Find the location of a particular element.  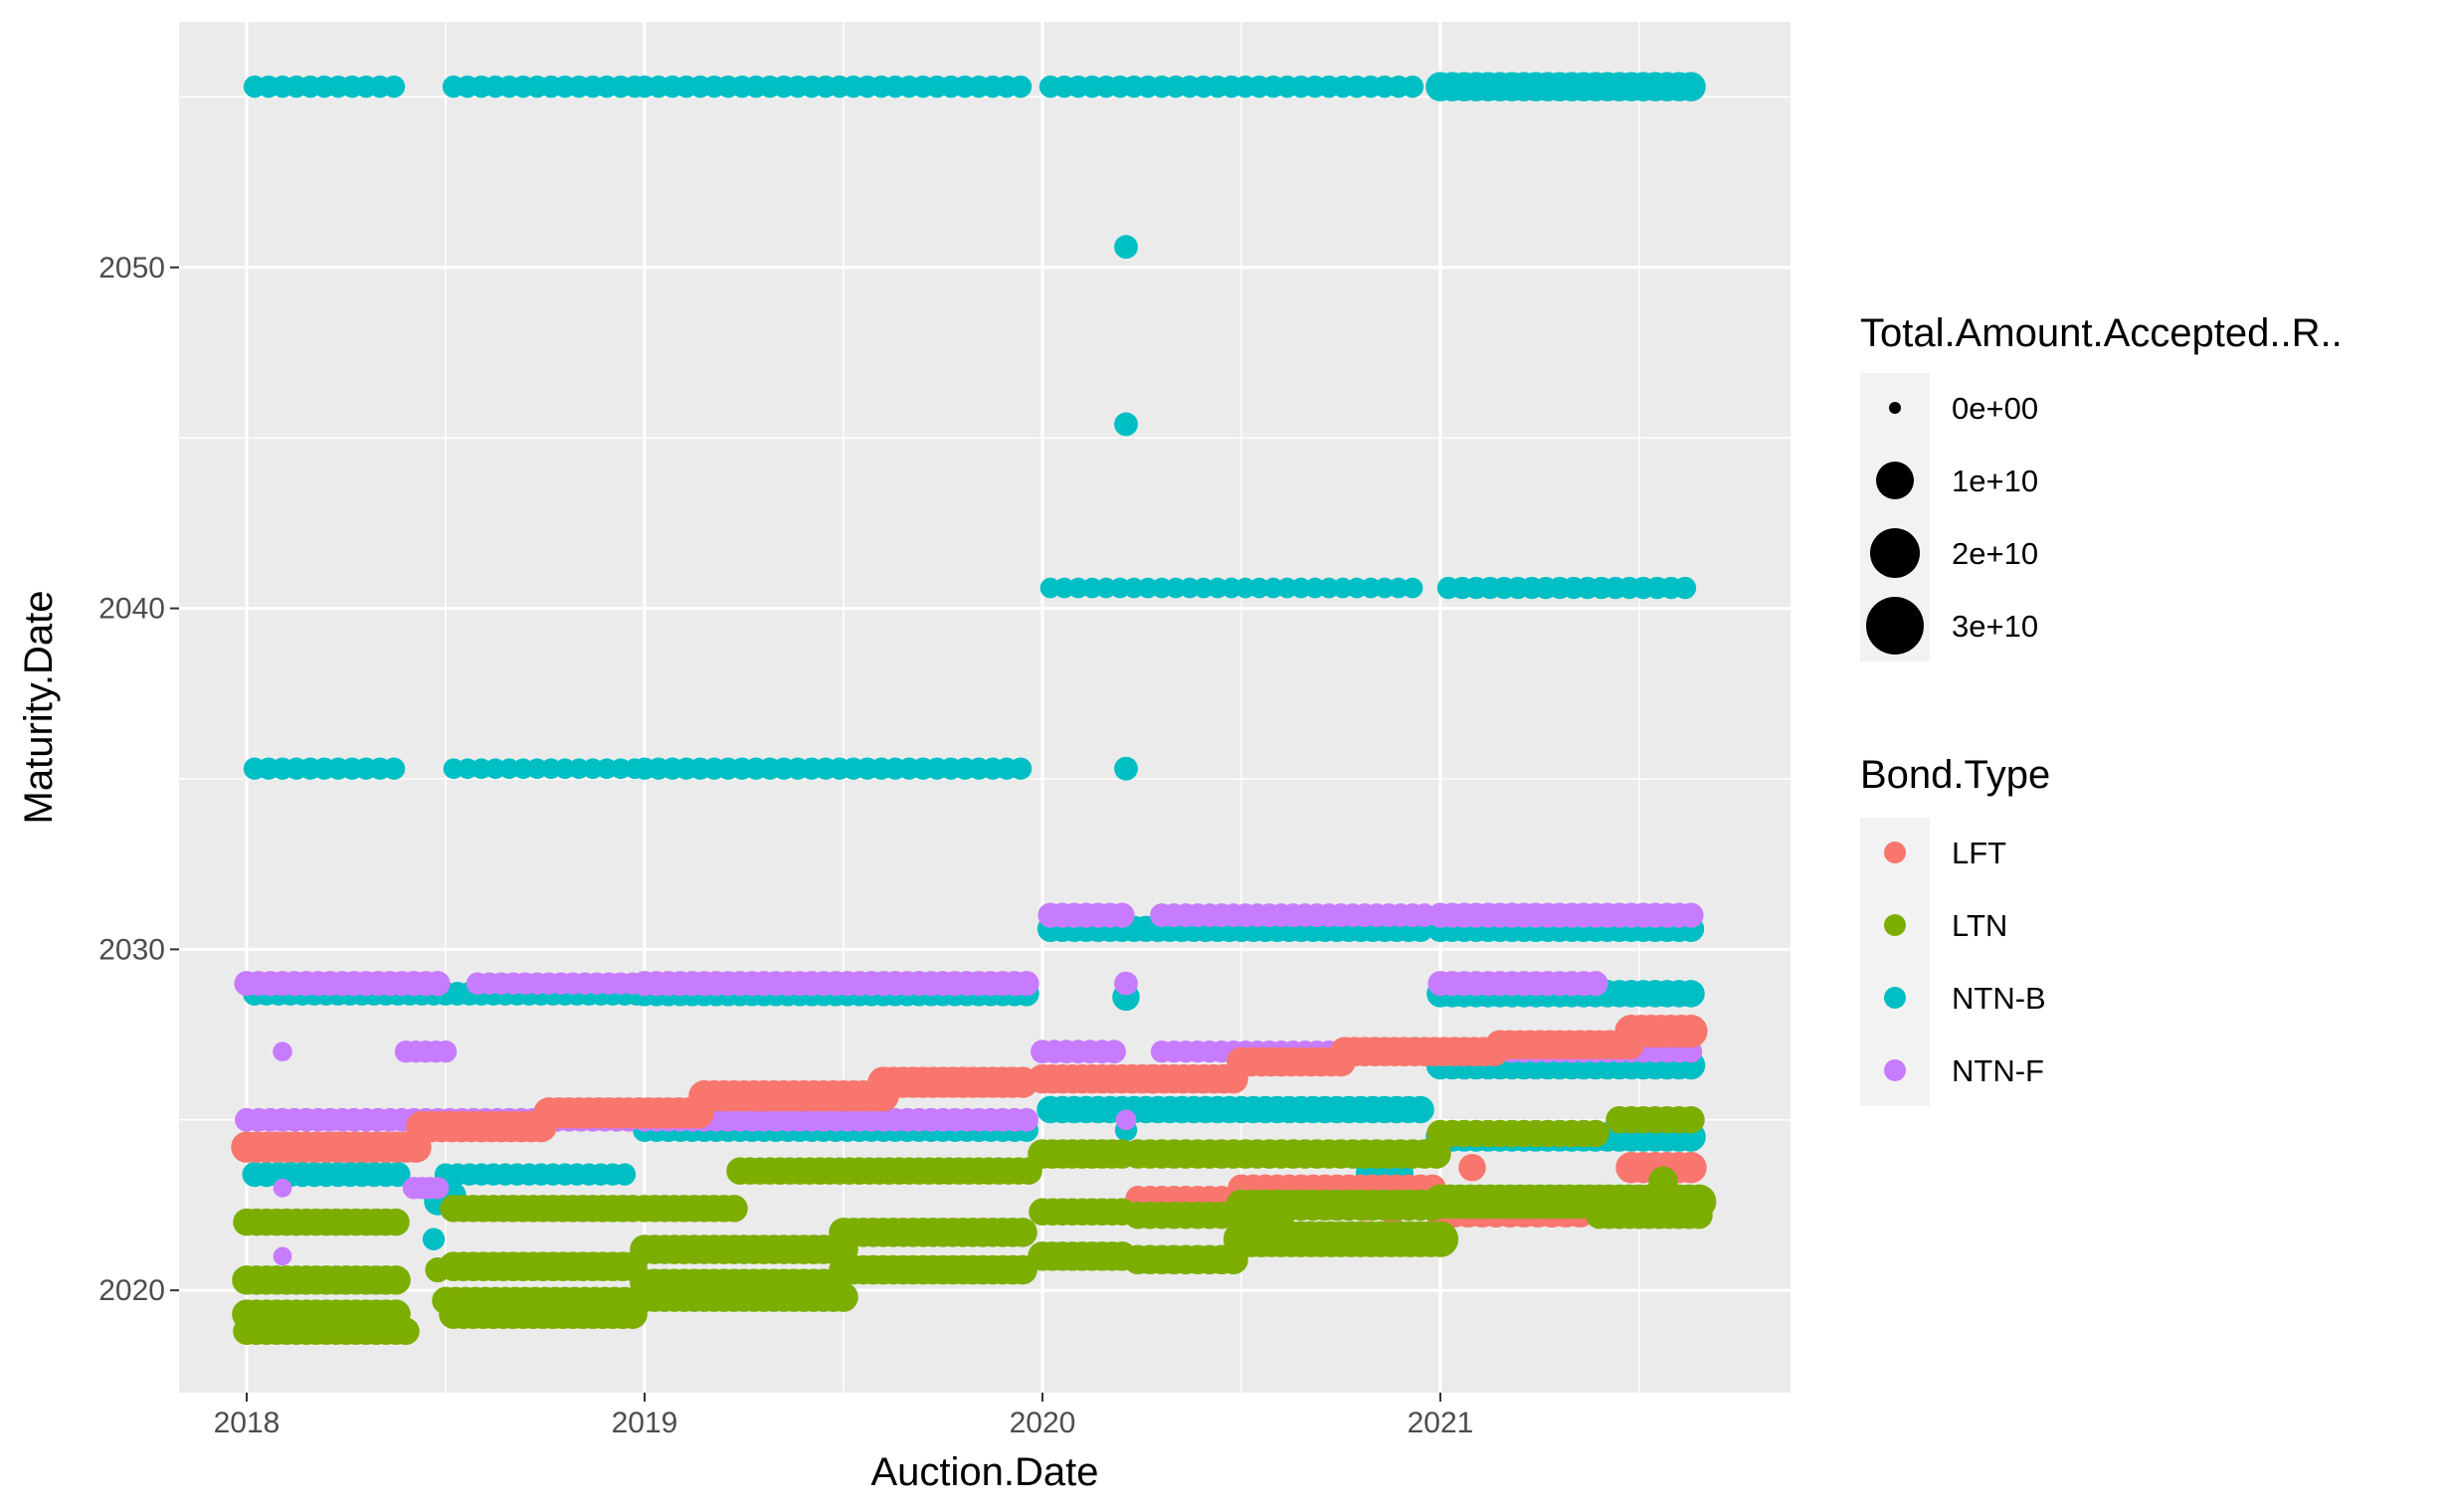

y-axis-title: Maturity.Date is located at coordinates (39, 708).